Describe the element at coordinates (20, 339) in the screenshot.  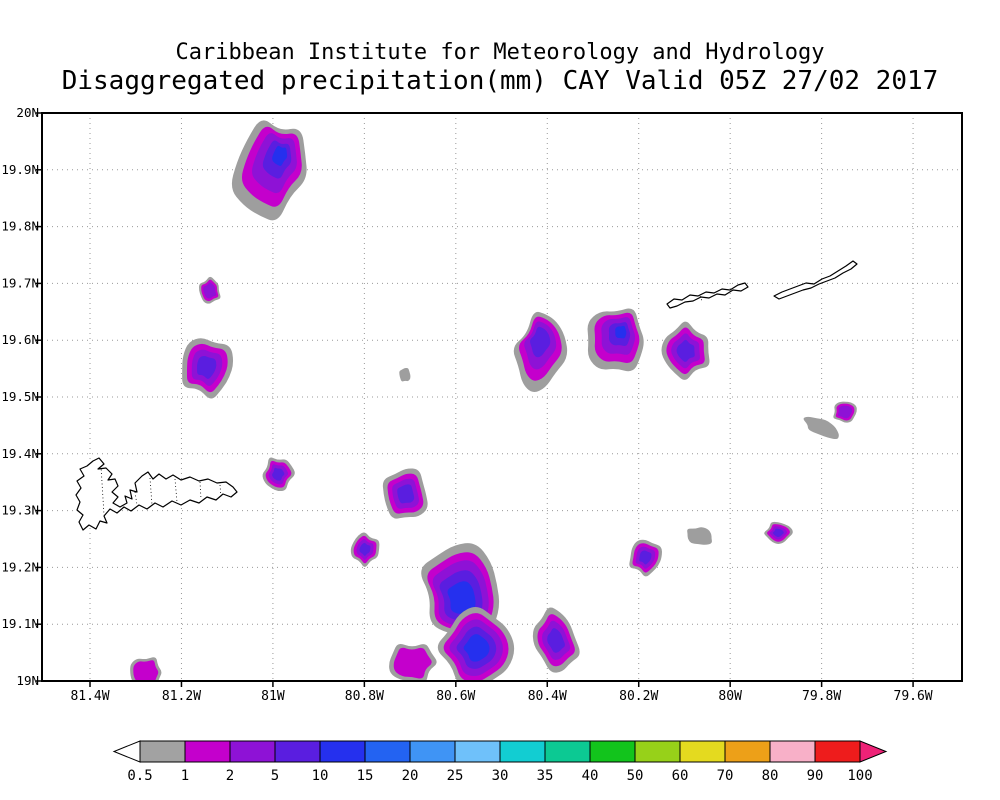
I see `y-tick-label: 19.6N` at that location.